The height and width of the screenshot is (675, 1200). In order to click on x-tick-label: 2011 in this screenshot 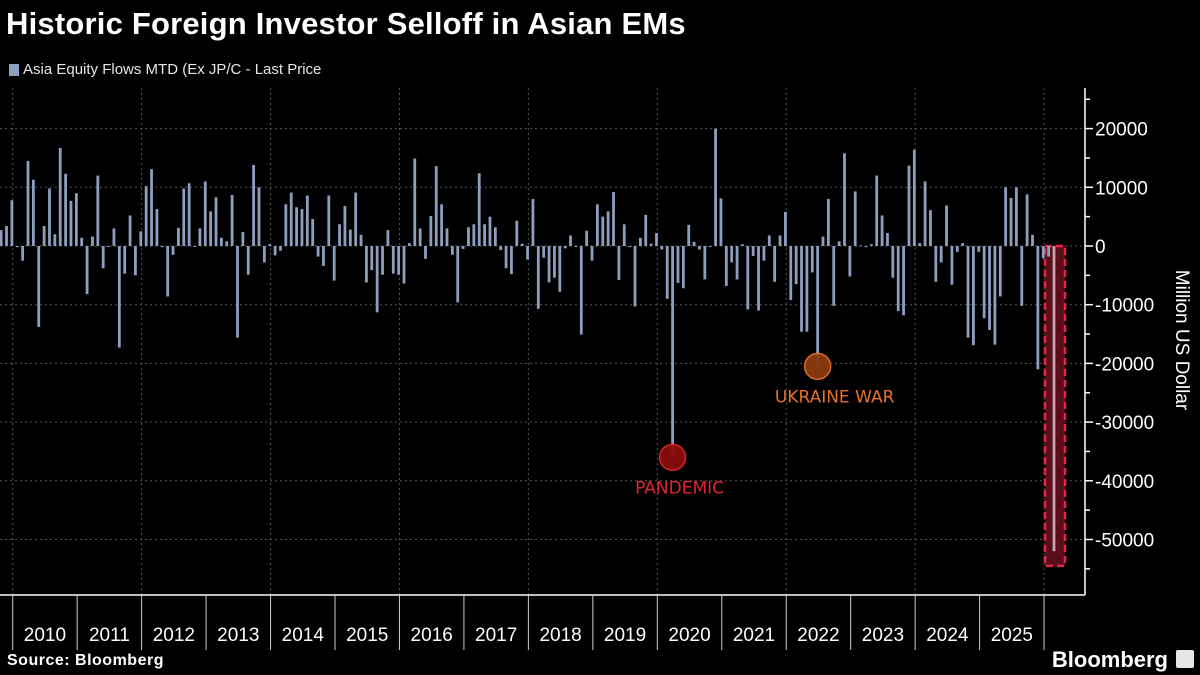, I will do `click(109, 635)`.